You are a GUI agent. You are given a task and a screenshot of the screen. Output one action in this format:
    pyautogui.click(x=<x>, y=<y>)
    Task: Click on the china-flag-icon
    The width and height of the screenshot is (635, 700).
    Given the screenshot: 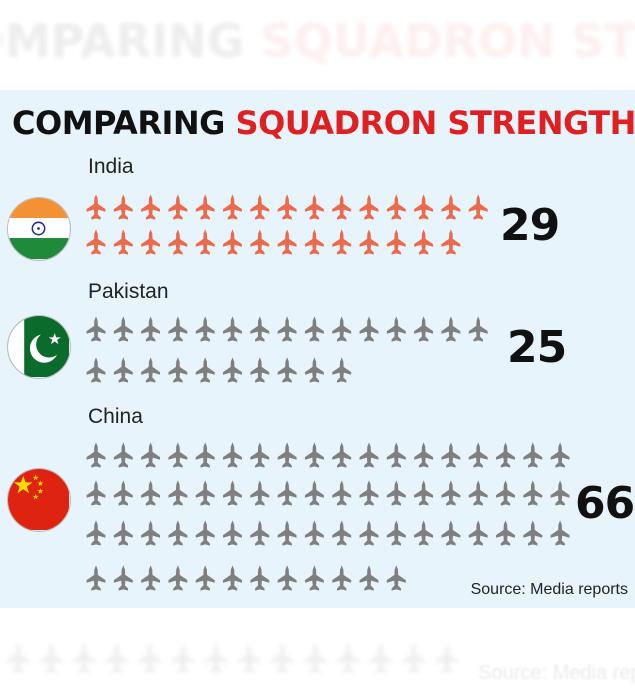 What is the action you would take?
    pyautogui.click(x=39, y=500)
    